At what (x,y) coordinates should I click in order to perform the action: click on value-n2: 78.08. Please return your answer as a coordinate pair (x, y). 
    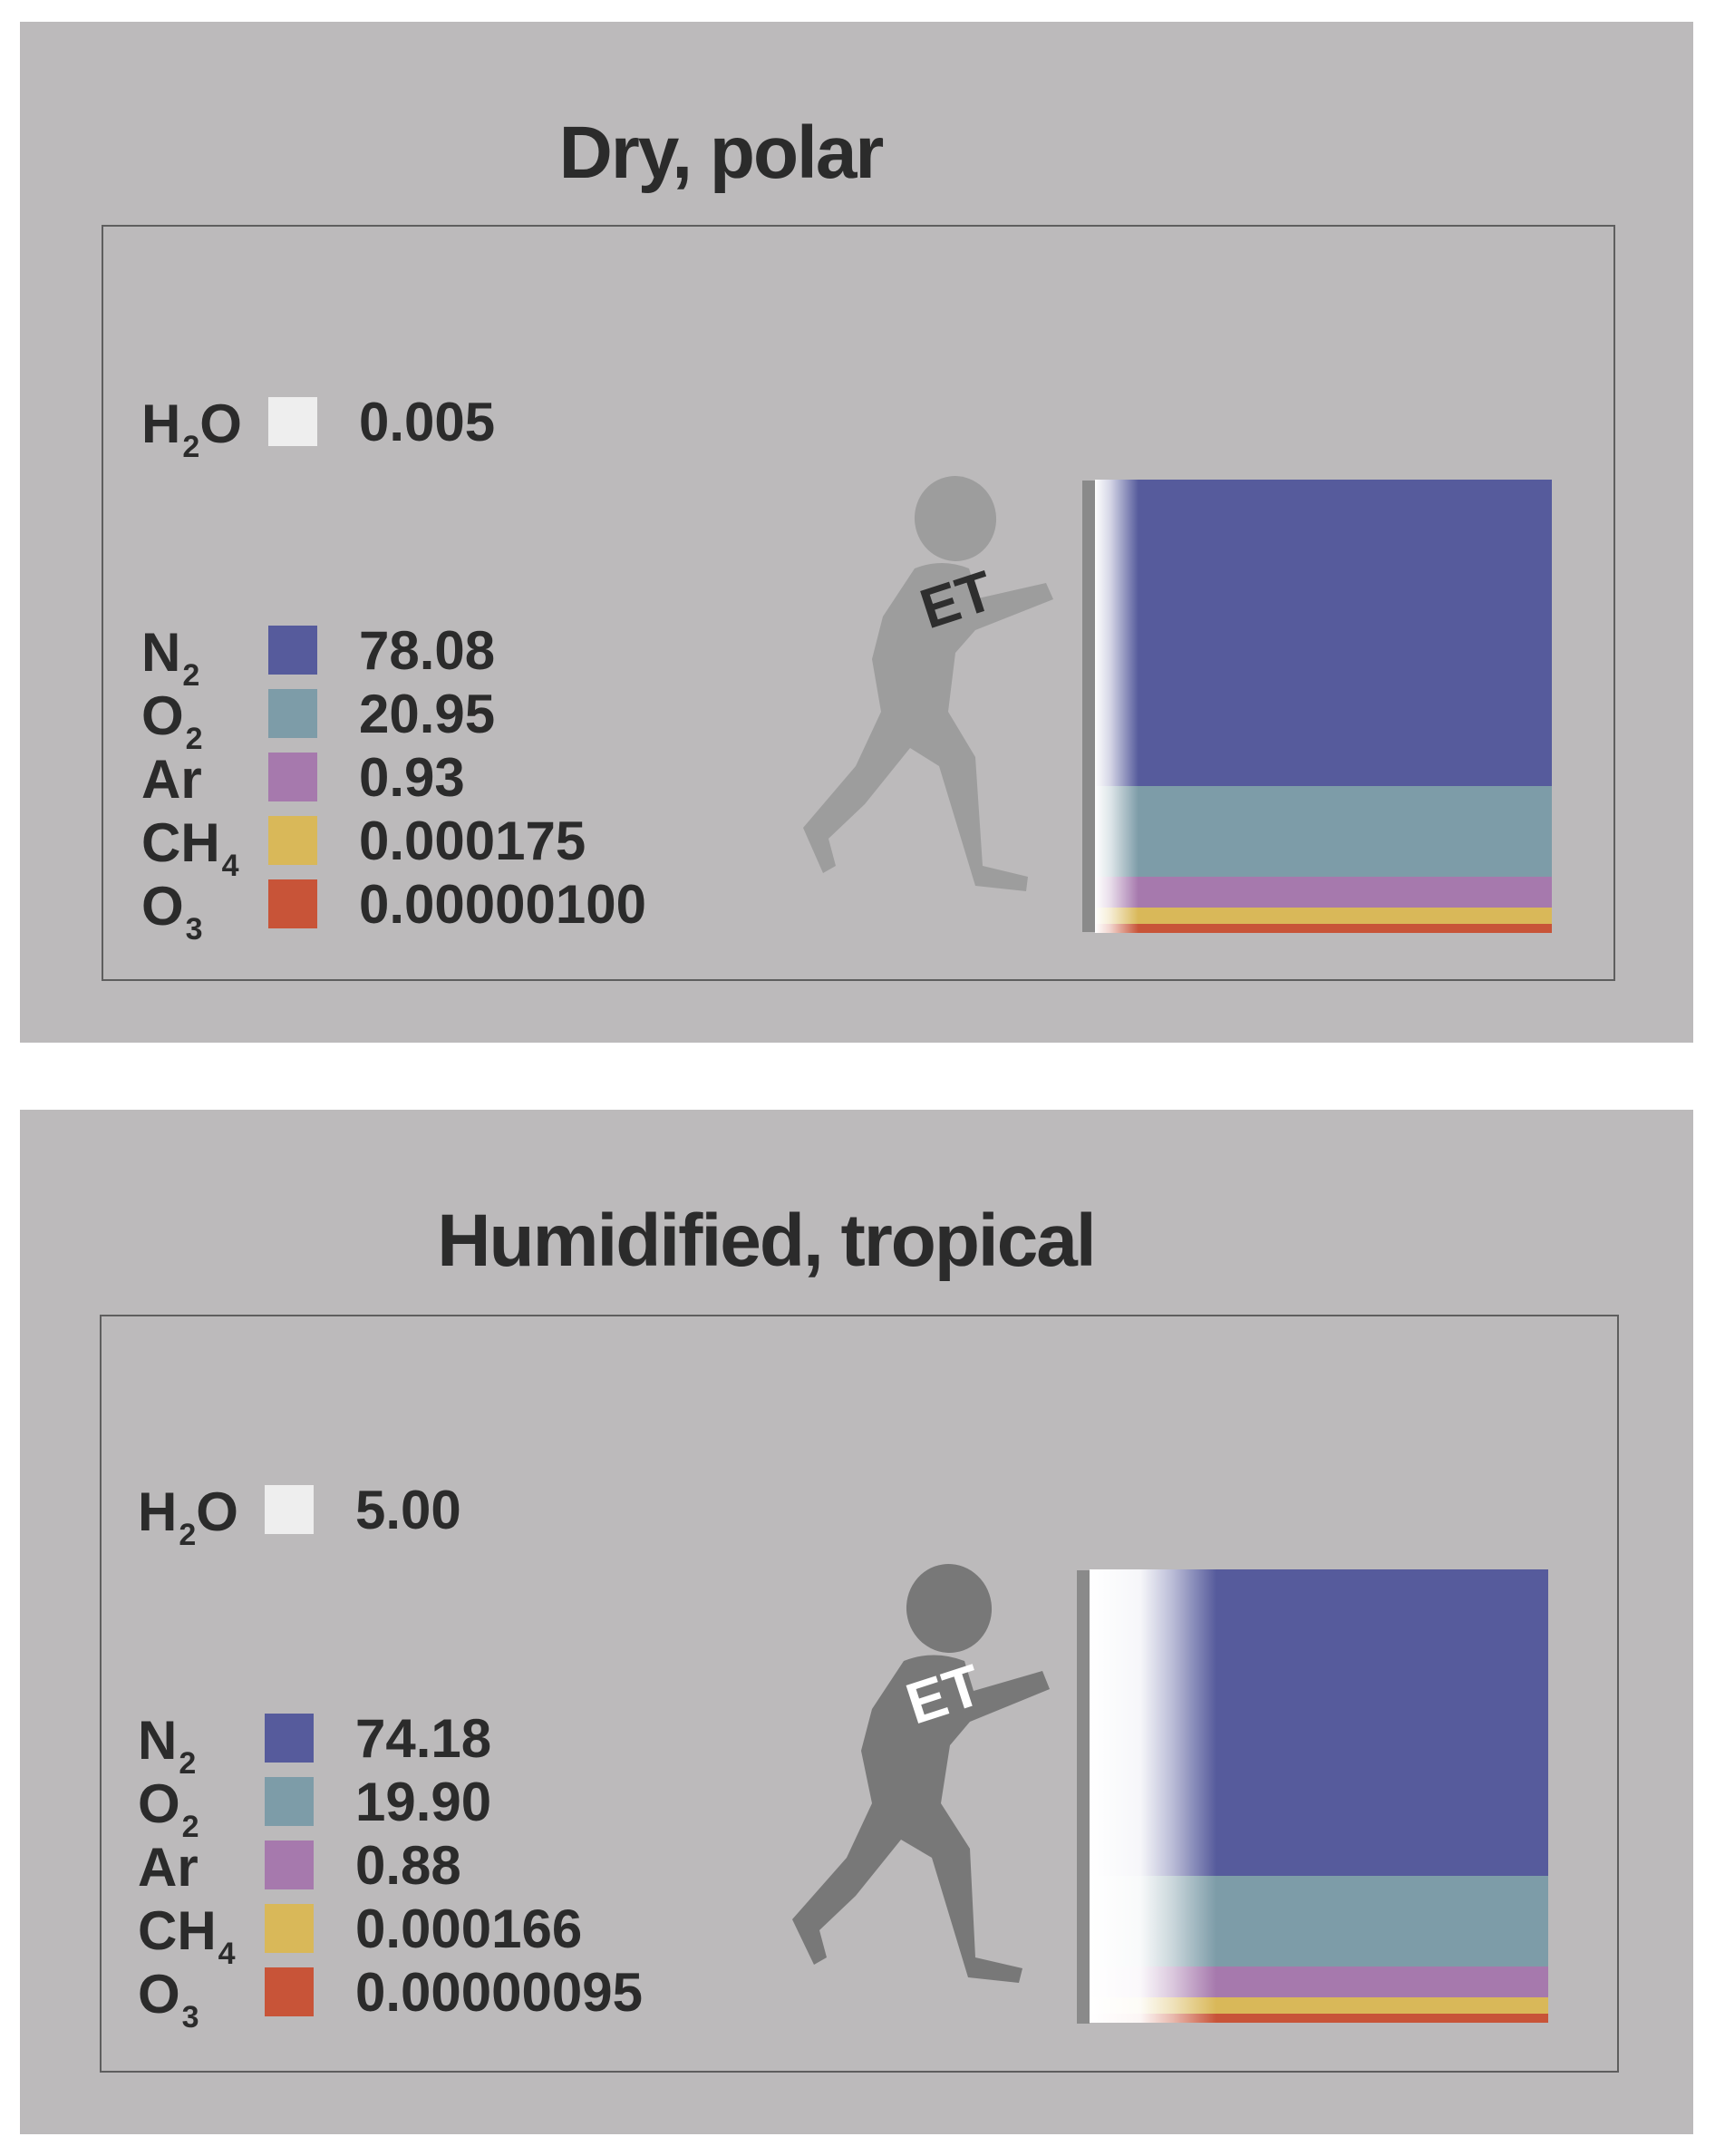
    Looking at the image, I should click on (427, 650).